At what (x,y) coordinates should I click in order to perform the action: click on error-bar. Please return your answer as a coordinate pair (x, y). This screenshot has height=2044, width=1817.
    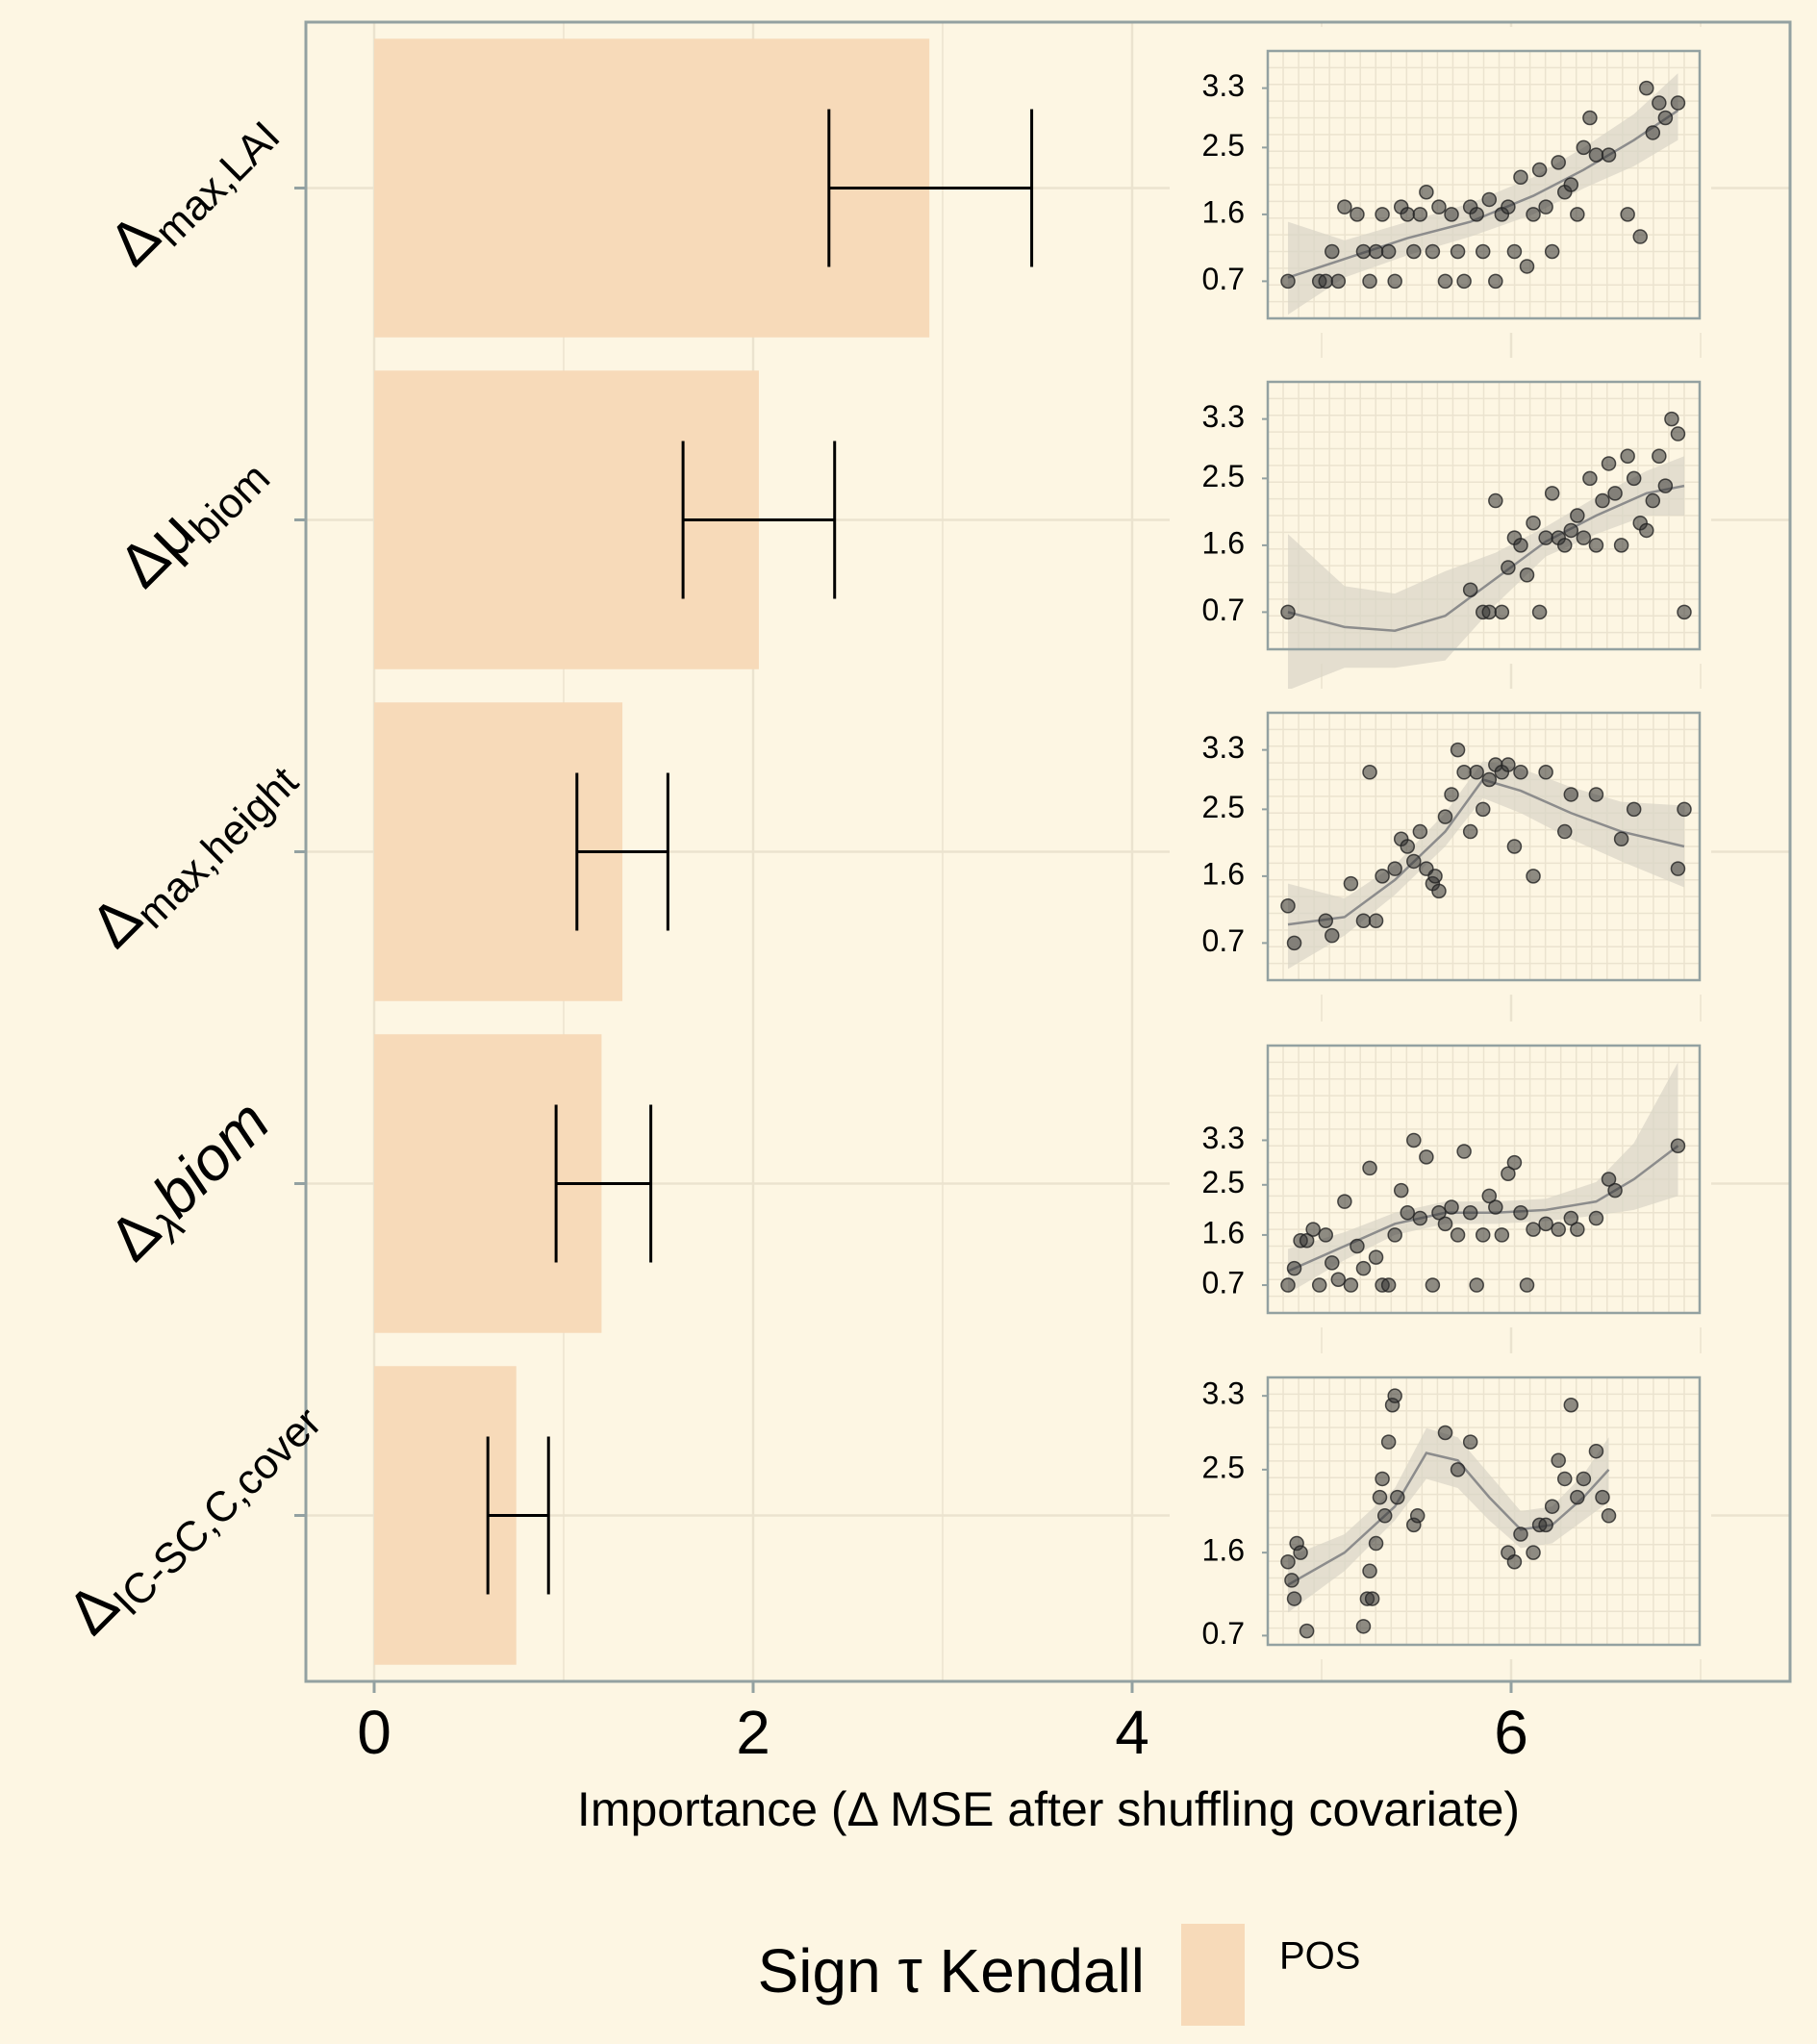
    Looking at the image, I should click on (622, 851).